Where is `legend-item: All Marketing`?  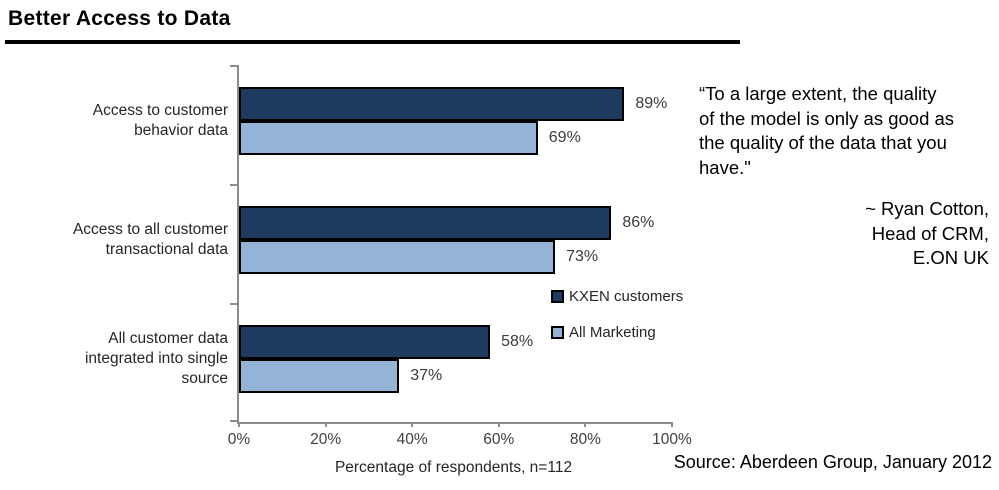 legend-item: All Marketing is located at coordinates (617, 332).